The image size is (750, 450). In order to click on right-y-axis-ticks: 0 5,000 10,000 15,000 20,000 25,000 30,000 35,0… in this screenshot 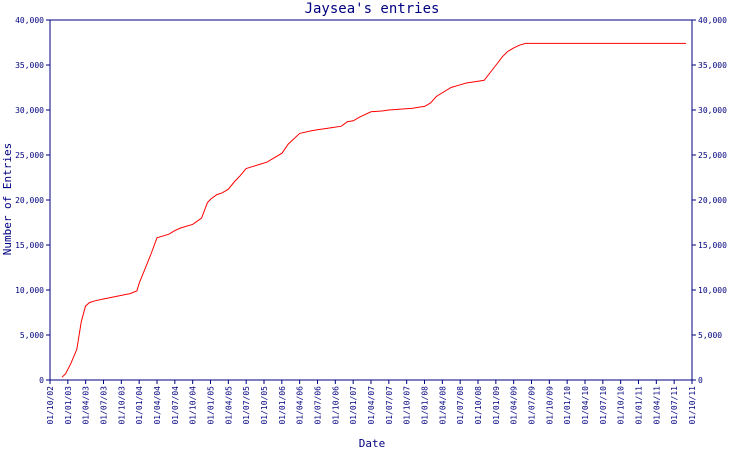, I will do `click(709, 200)`.